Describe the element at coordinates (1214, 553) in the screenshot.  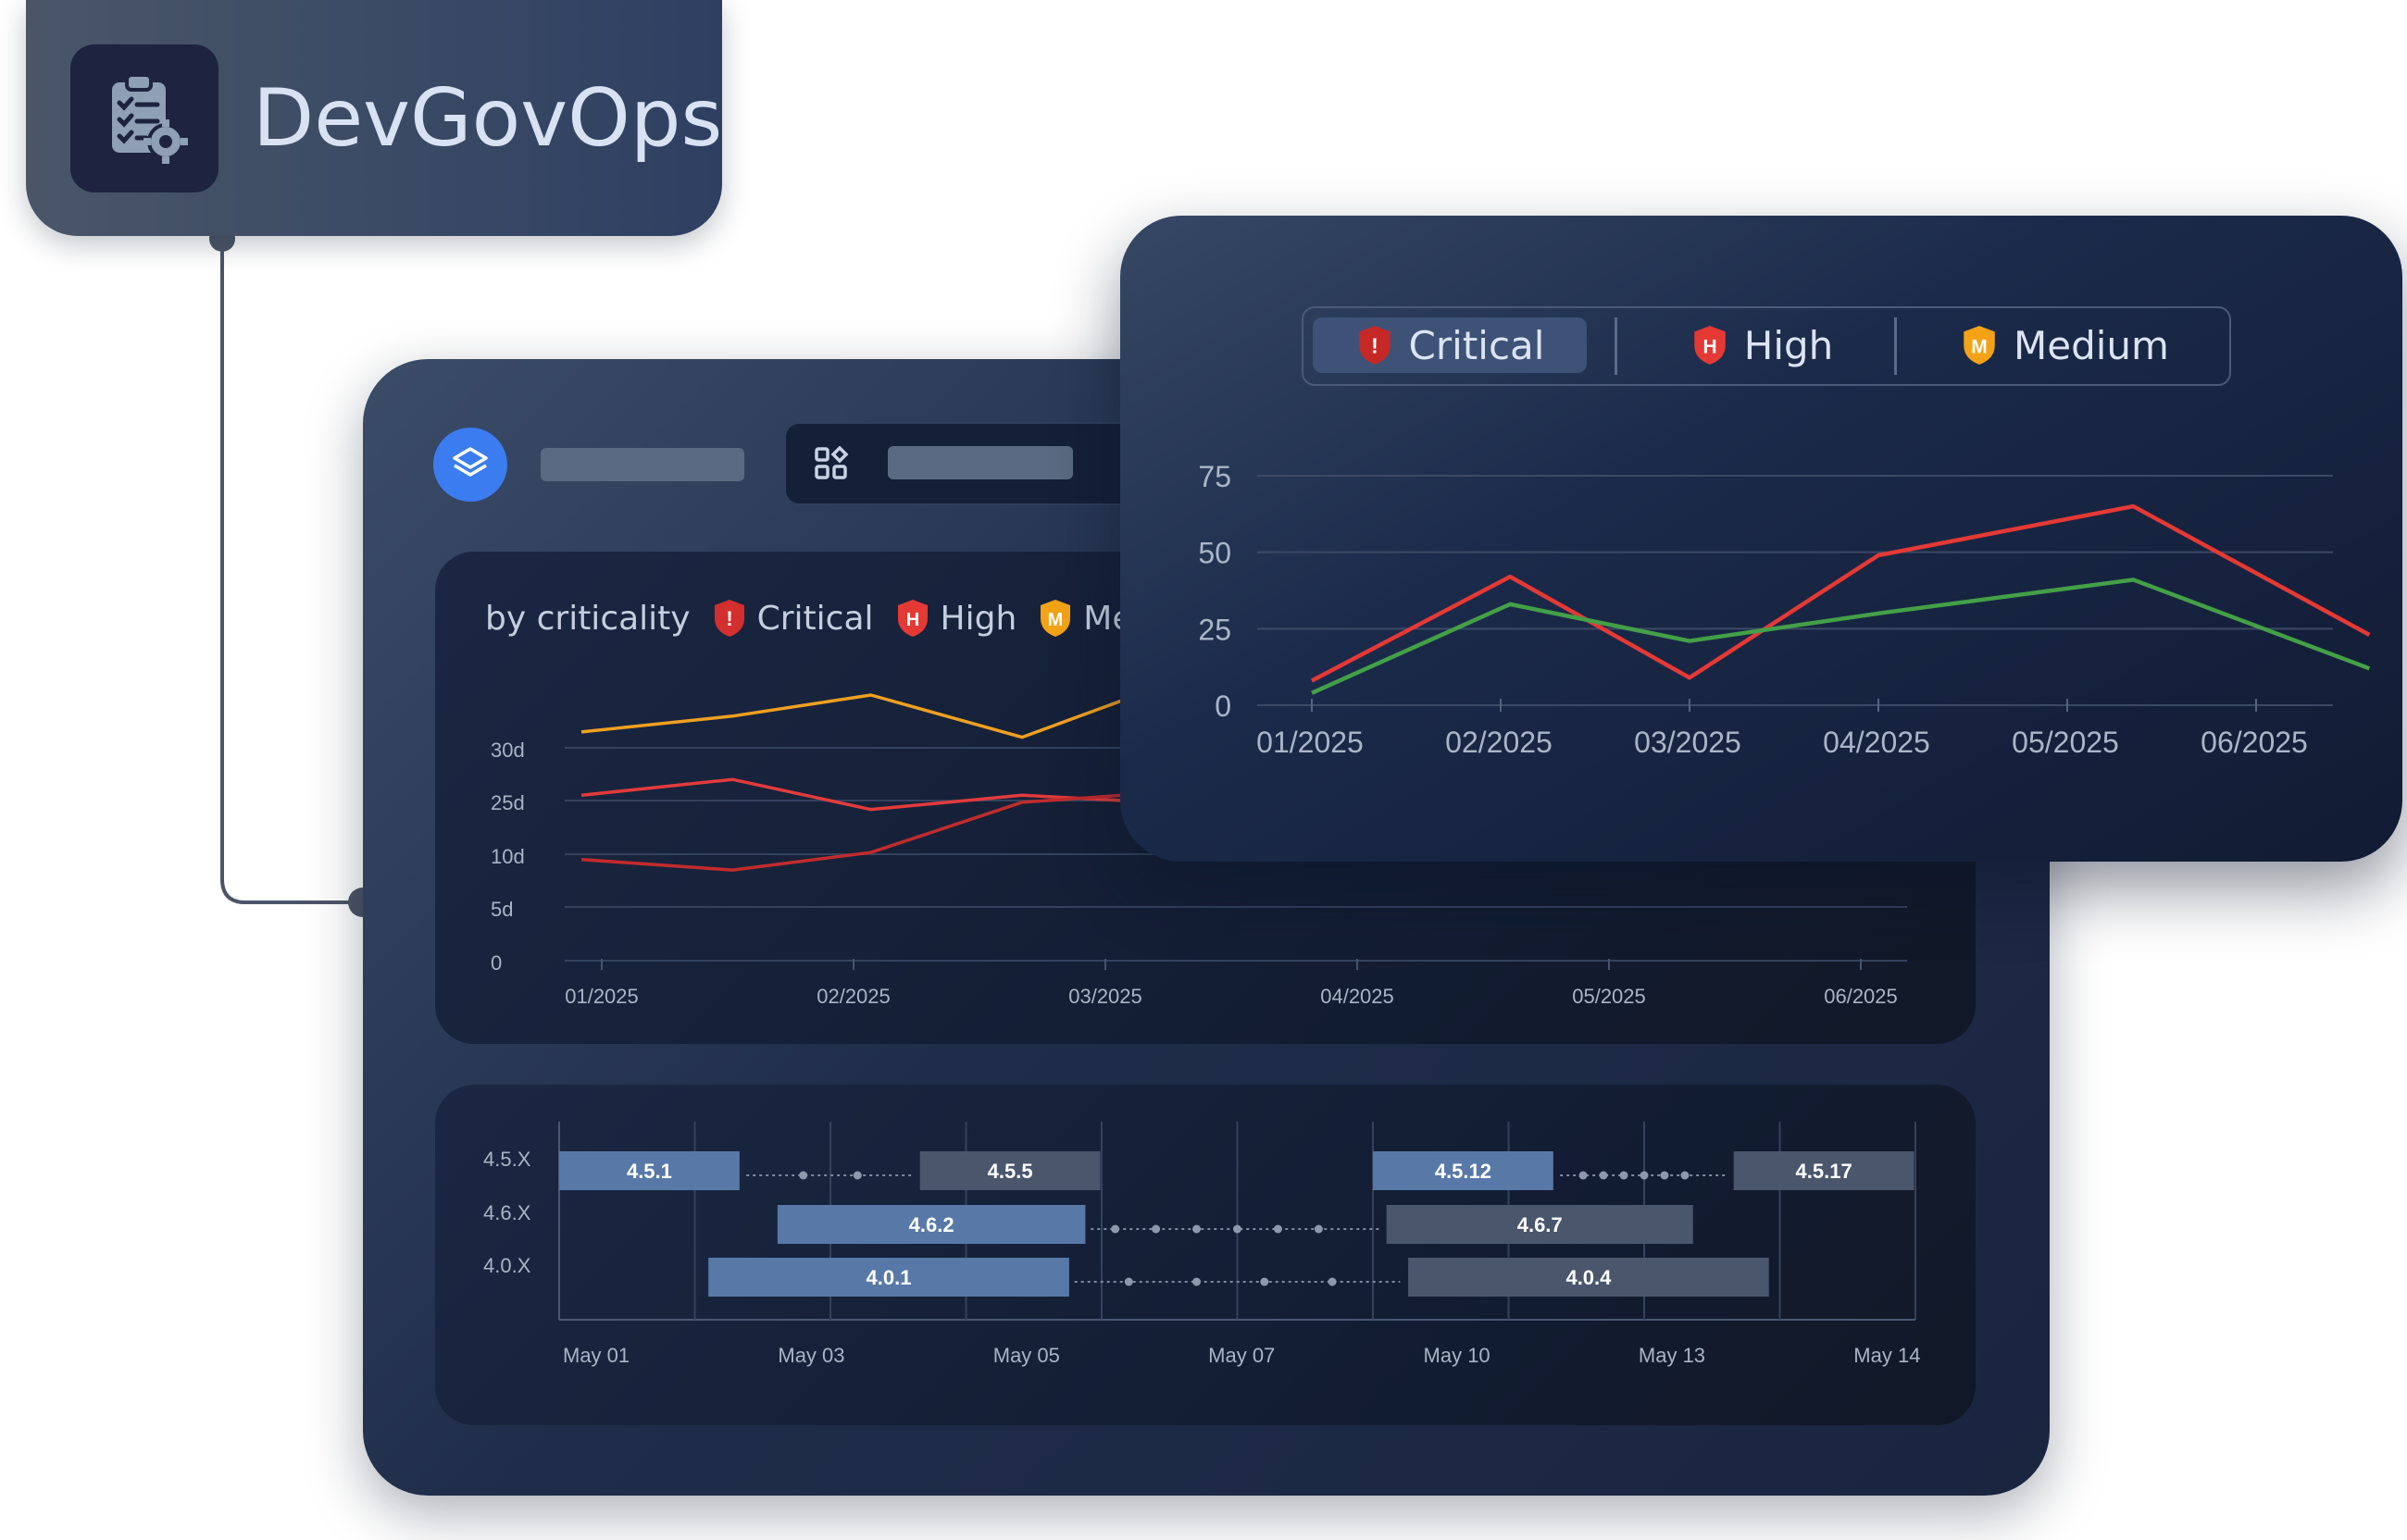
I see `y-tick-label: 50` at that location.